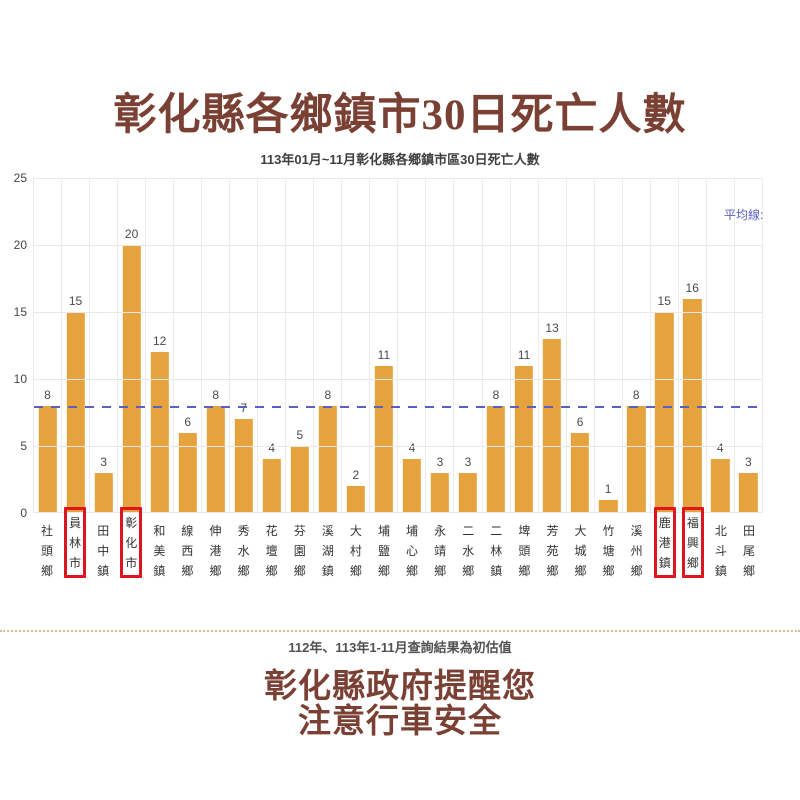 This screenshot has width=800, height=800. I want to click on bar-value-label: 16, so click(692, 287).